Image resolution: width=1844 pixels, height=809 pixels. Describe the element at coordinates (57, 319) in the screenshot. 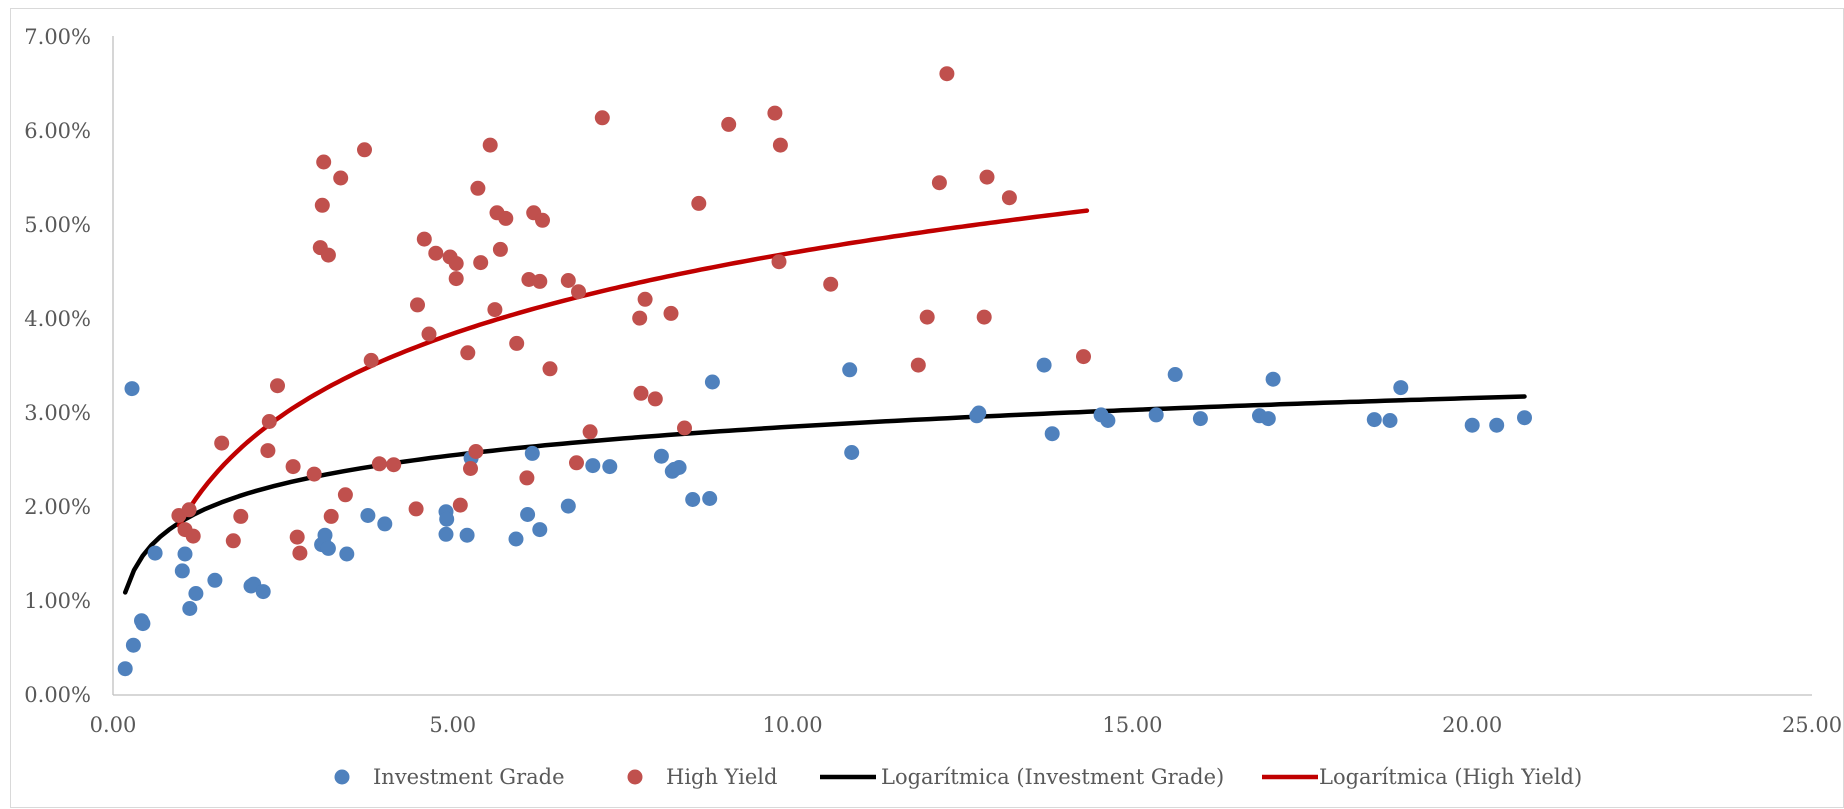

I see `y-tick-label: 4.00%` at that location.